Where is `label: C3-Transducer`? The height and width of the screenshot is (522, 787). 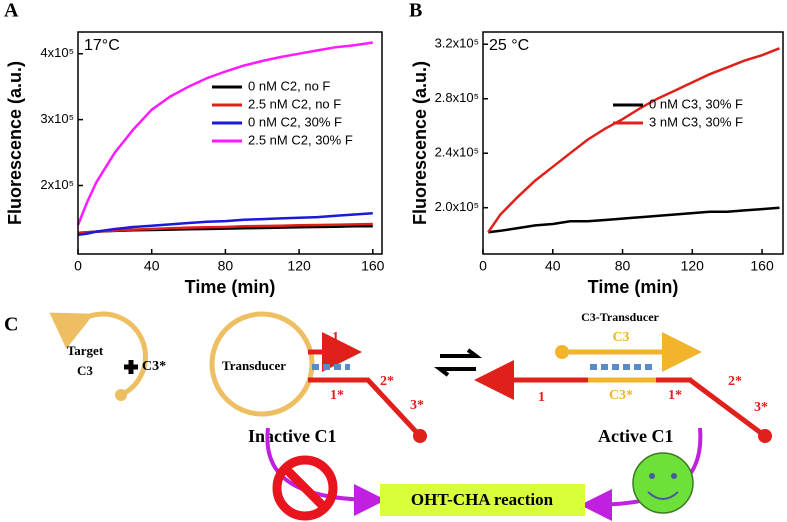
label: C3-Transducer is located at coordinates (620, 317).